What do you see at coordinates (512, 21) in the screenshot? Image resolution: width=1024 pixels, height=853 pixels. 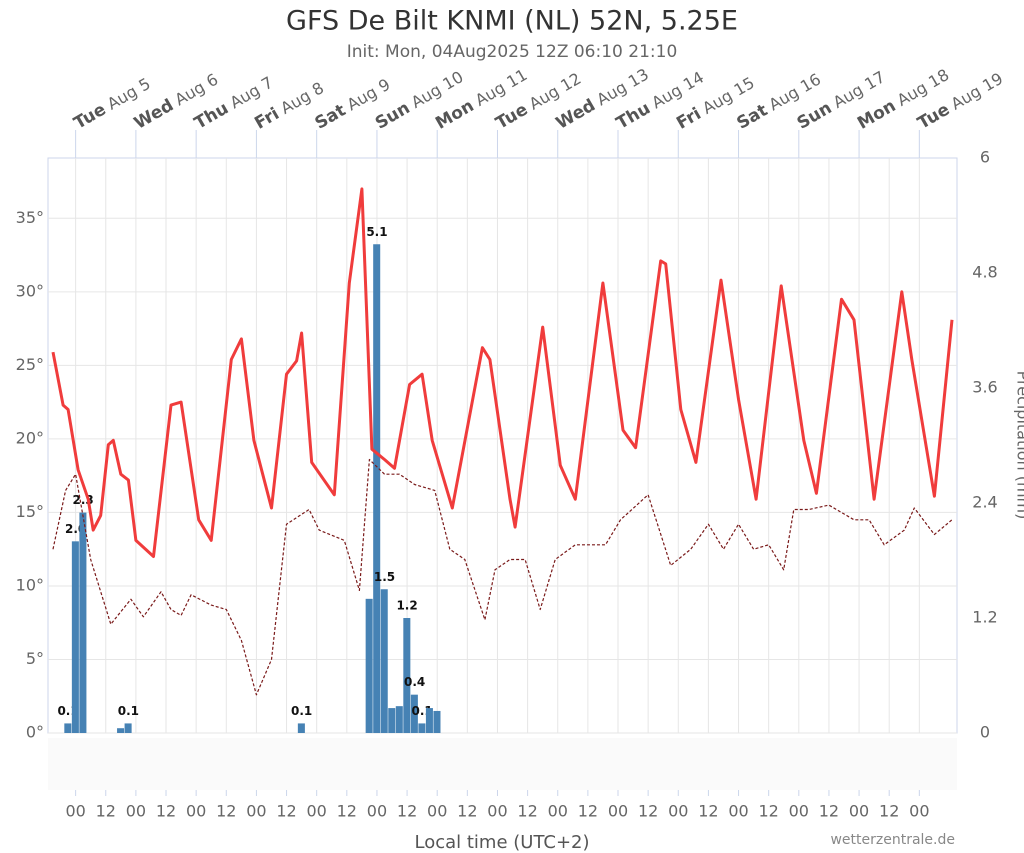 I see `chart-title: GFS De Bilt KNMI (NL) 52N, 5.25E` at bounding box center [512, 21].